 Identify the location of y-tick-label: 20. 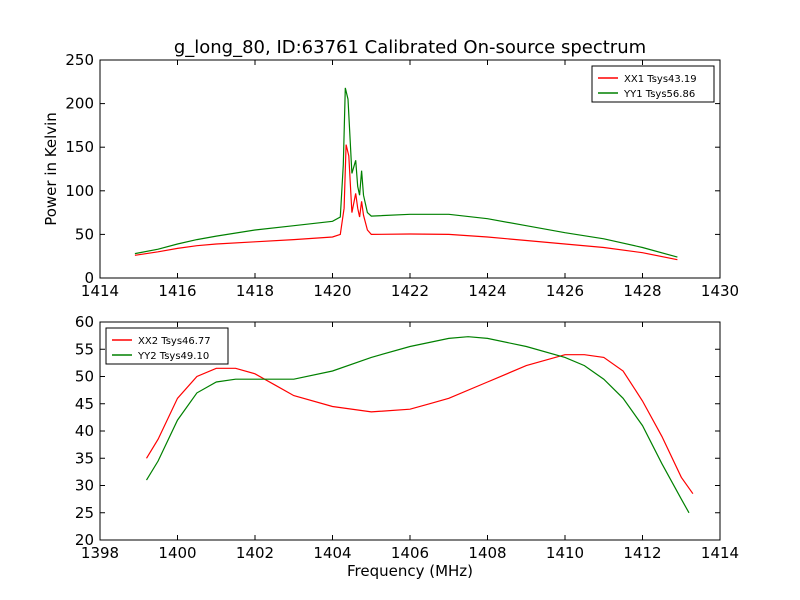
(84, 540).